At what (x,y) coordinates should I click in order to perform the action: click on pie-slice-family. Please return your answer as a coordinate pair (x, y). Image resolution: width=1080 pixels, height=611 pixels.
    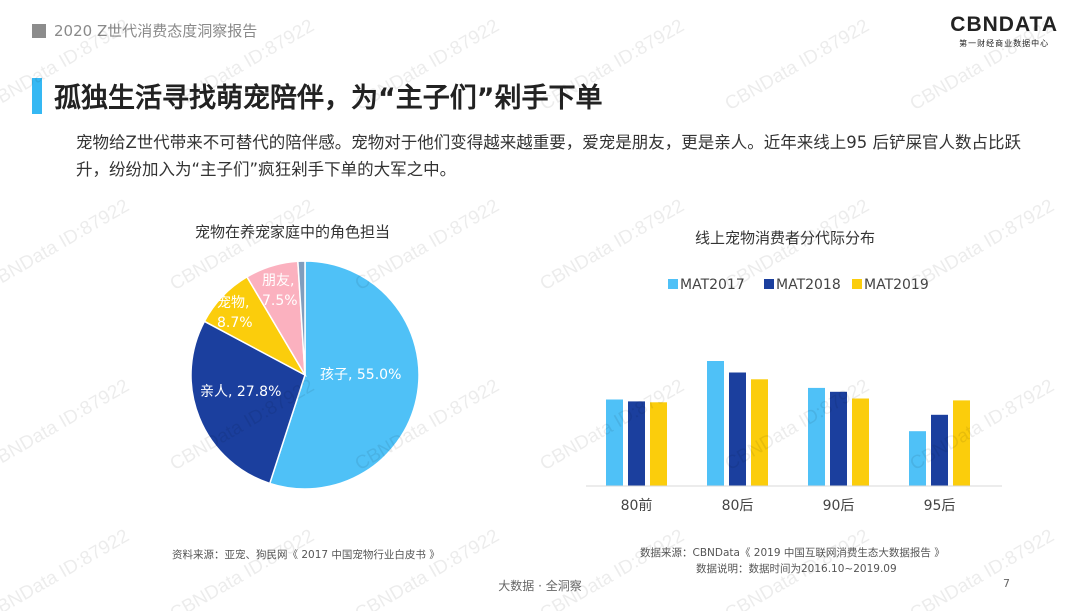
    Looking at the image, I should click on (248, 402).